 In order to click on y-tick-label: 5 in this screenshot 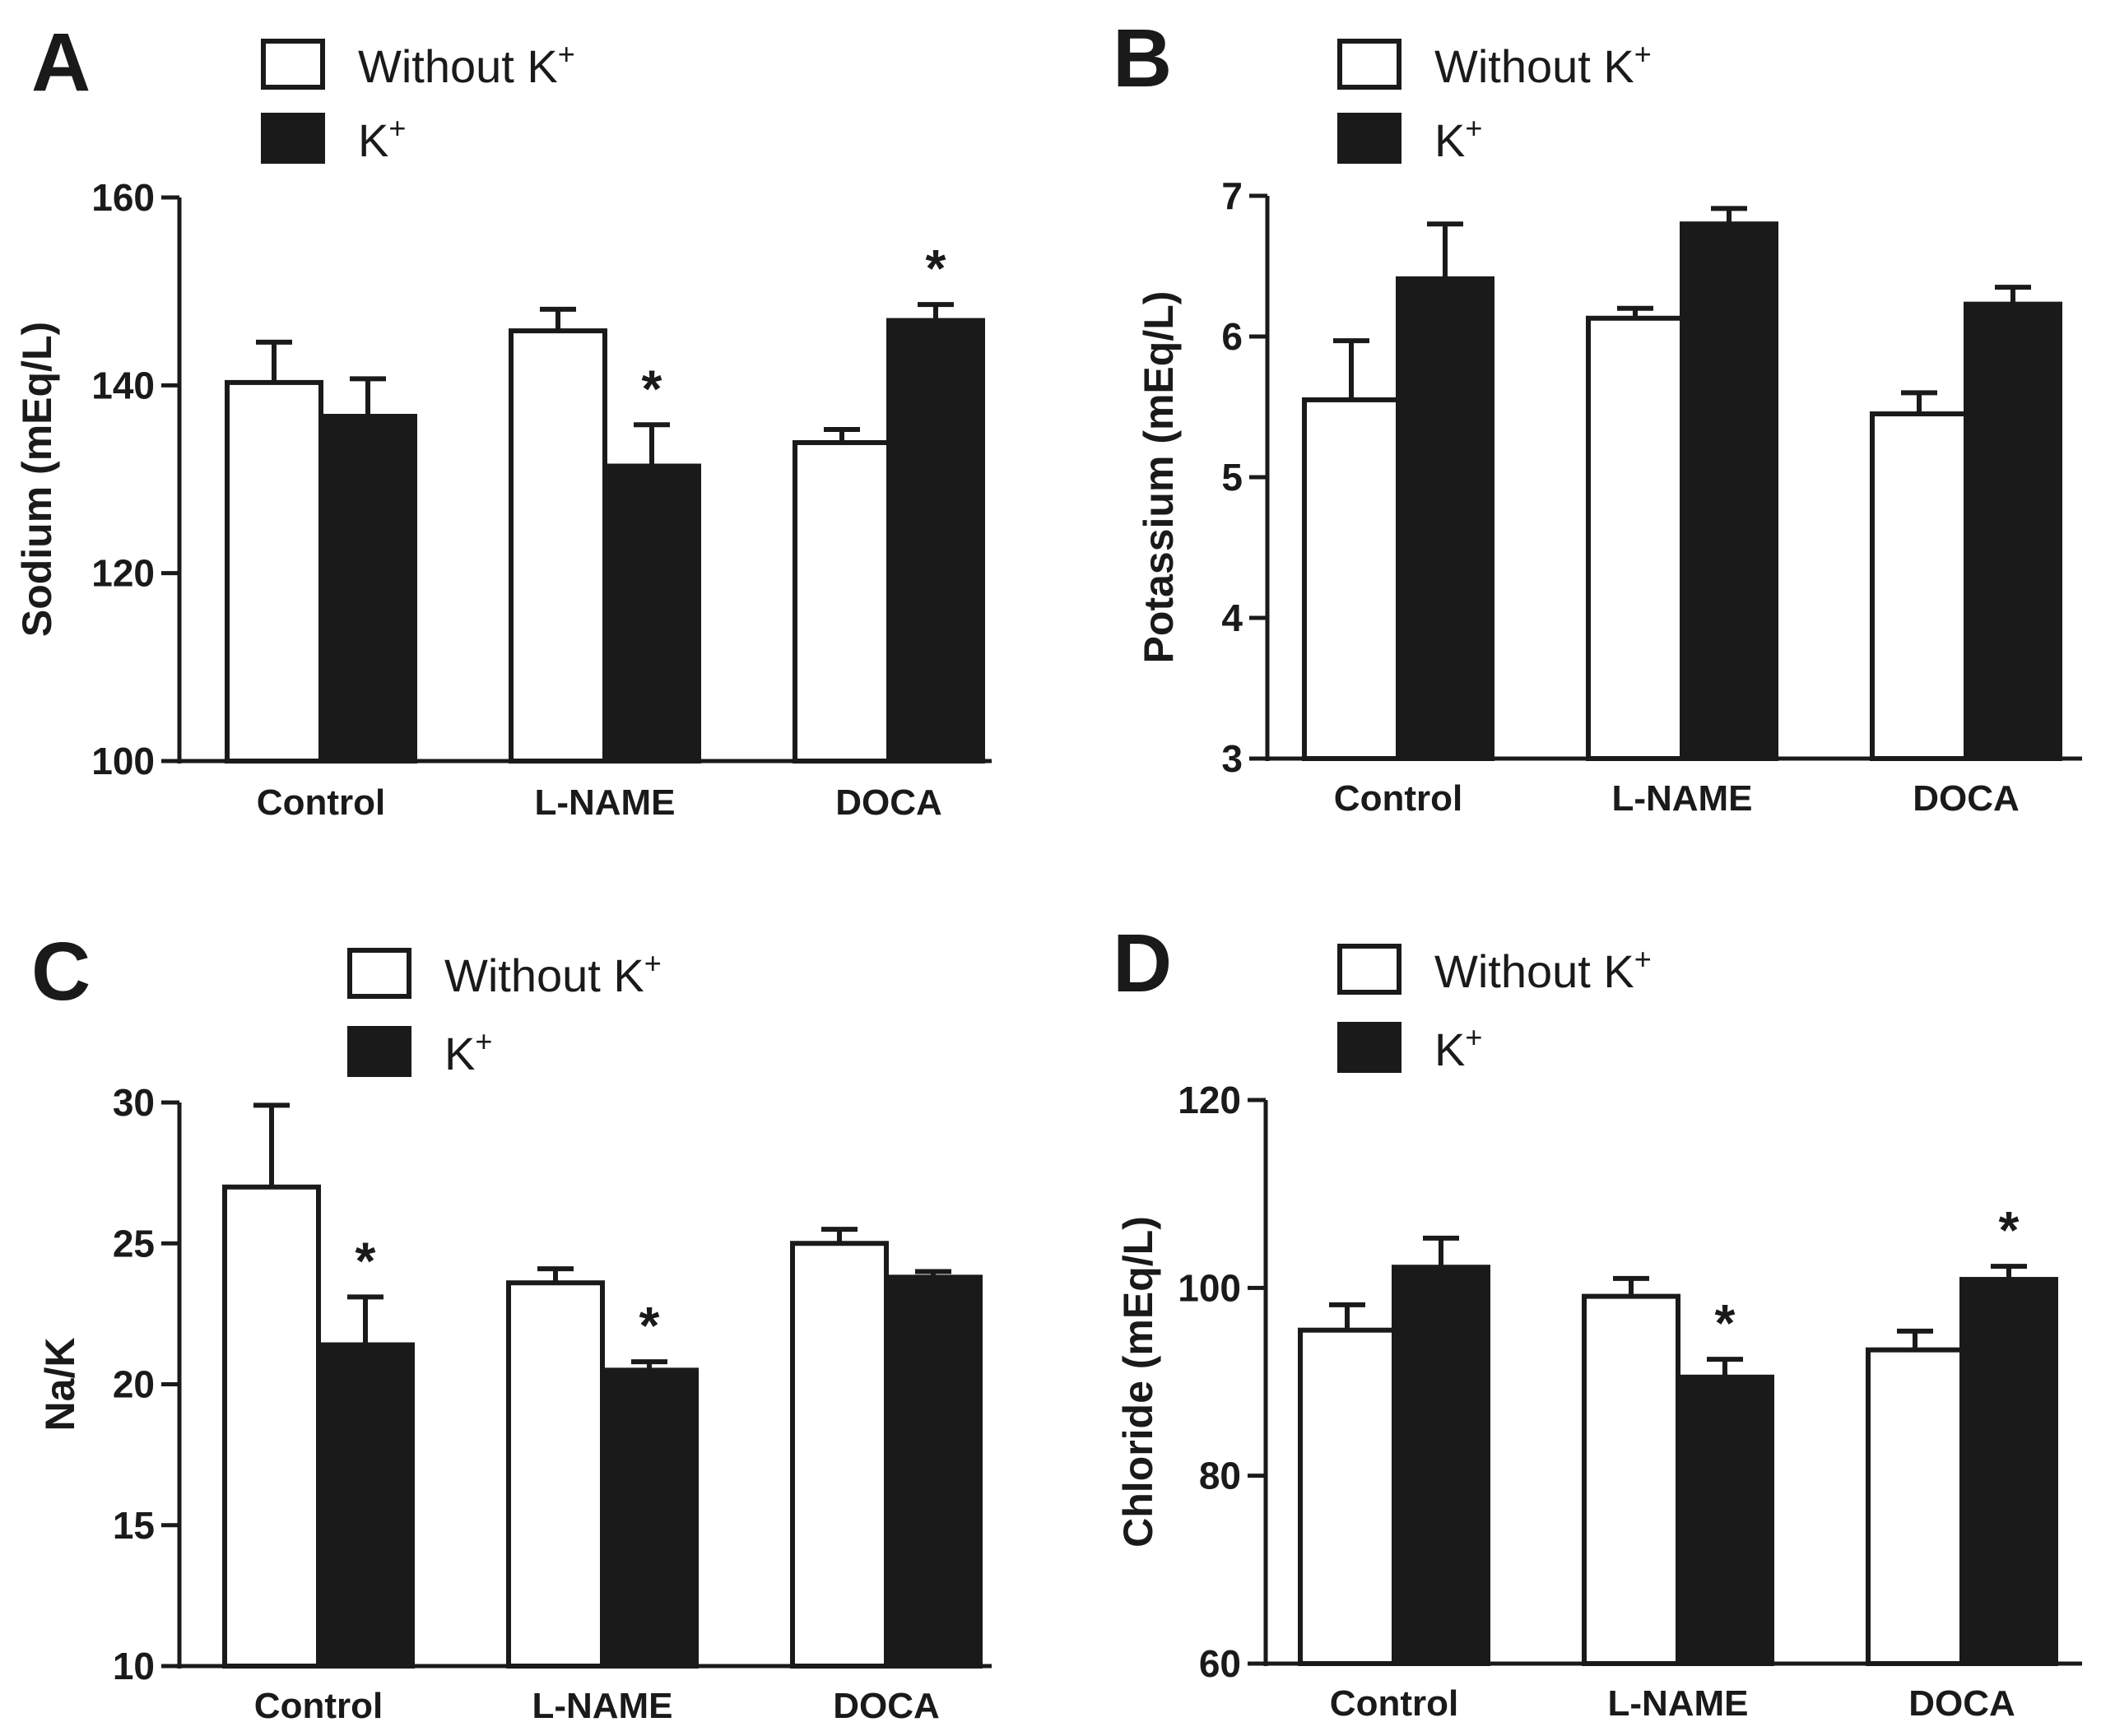, I will do `click(1232, 477)`.